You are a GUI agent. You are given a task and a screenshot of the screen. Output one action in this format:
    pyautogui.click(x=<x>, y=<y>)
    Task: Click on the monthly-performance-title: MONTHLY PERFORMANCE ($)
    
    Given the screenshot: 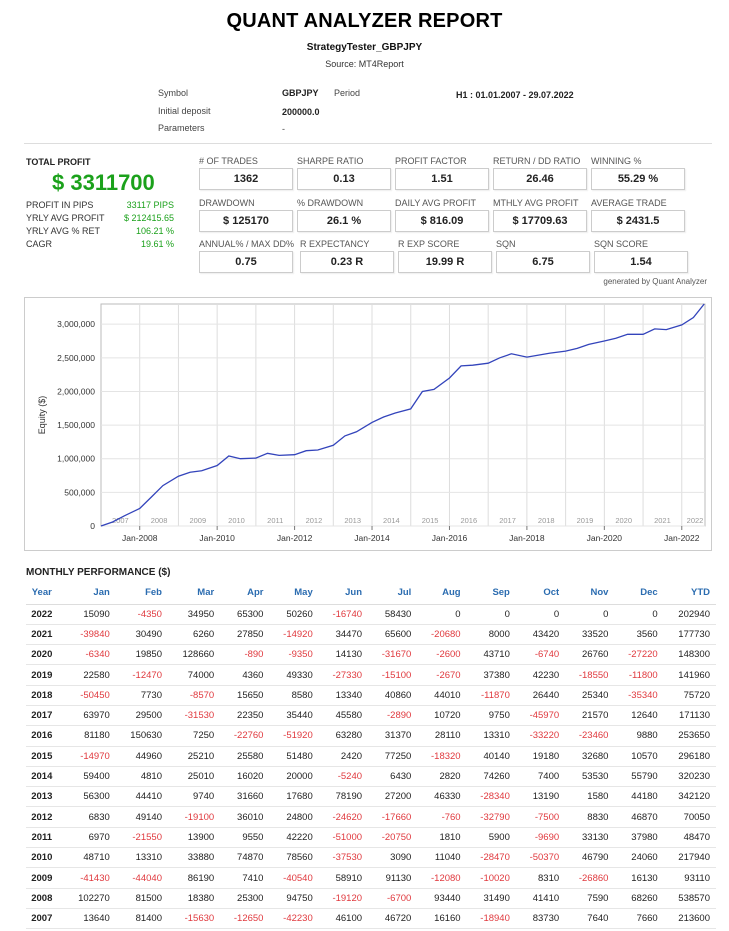 What is the action you would take?
    pyautogui.click(x=98, y=572)
    